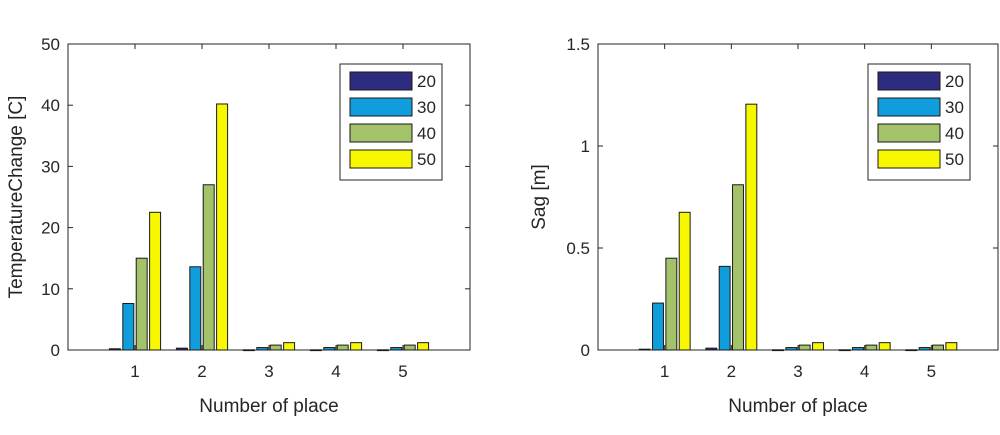  I want to click on y-axis-label: Sag [m], so click(539, 196).